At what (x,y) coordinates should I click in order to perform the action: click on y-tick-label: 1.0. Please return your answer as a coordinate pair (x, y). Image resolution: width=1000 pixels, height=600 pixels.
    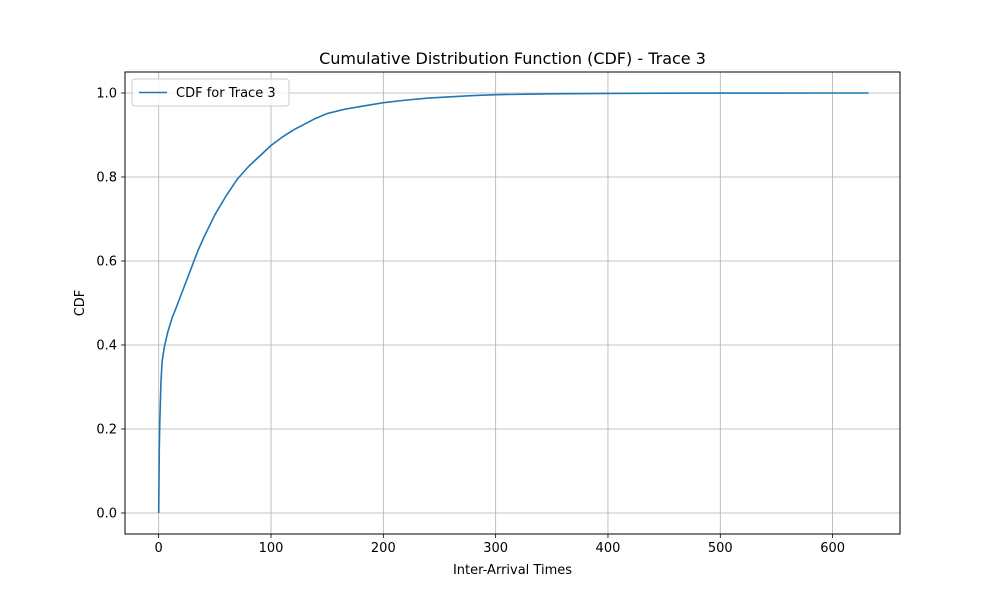
    Looking at the image, I should click on (106, 94).